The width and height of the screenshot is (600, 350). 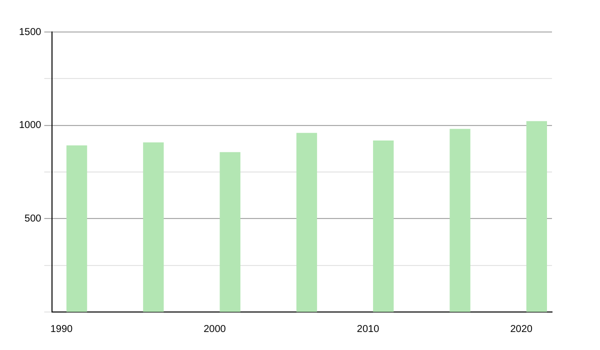 I want to click on y-tick-label: 1500, so click(x=30, y=32).